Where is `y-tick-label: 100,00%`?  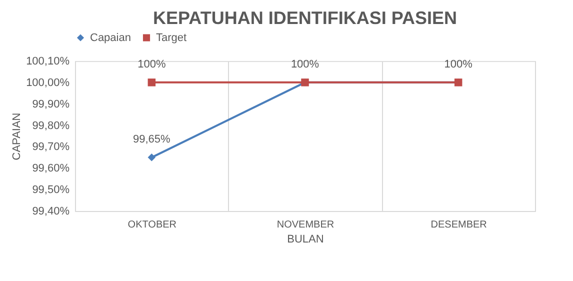
y-tick-label: 100,00% is located at coordinates (48, 82).